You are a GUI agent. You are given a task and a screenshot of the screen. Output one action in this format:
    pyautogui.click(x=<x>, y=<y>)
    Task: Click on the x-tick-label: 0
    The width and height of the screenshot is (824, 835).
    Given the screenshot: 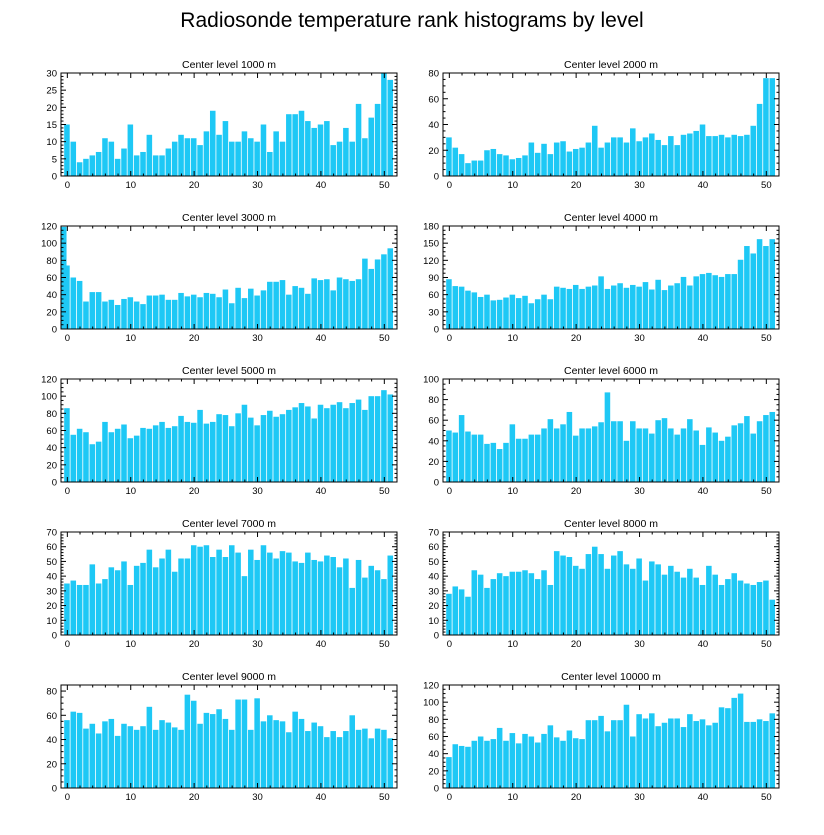 What is the action you would take?
    pyautogui.click(x=67, y=797)
    